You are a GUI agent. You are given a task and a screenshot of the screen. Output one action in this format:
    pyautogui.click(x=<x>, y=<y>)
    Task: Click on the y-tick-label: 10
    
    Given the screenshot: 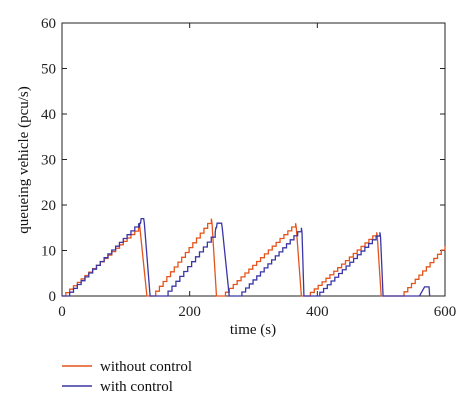 What is the action you would take?
    pyautogui.click(x=48, y=252)
    